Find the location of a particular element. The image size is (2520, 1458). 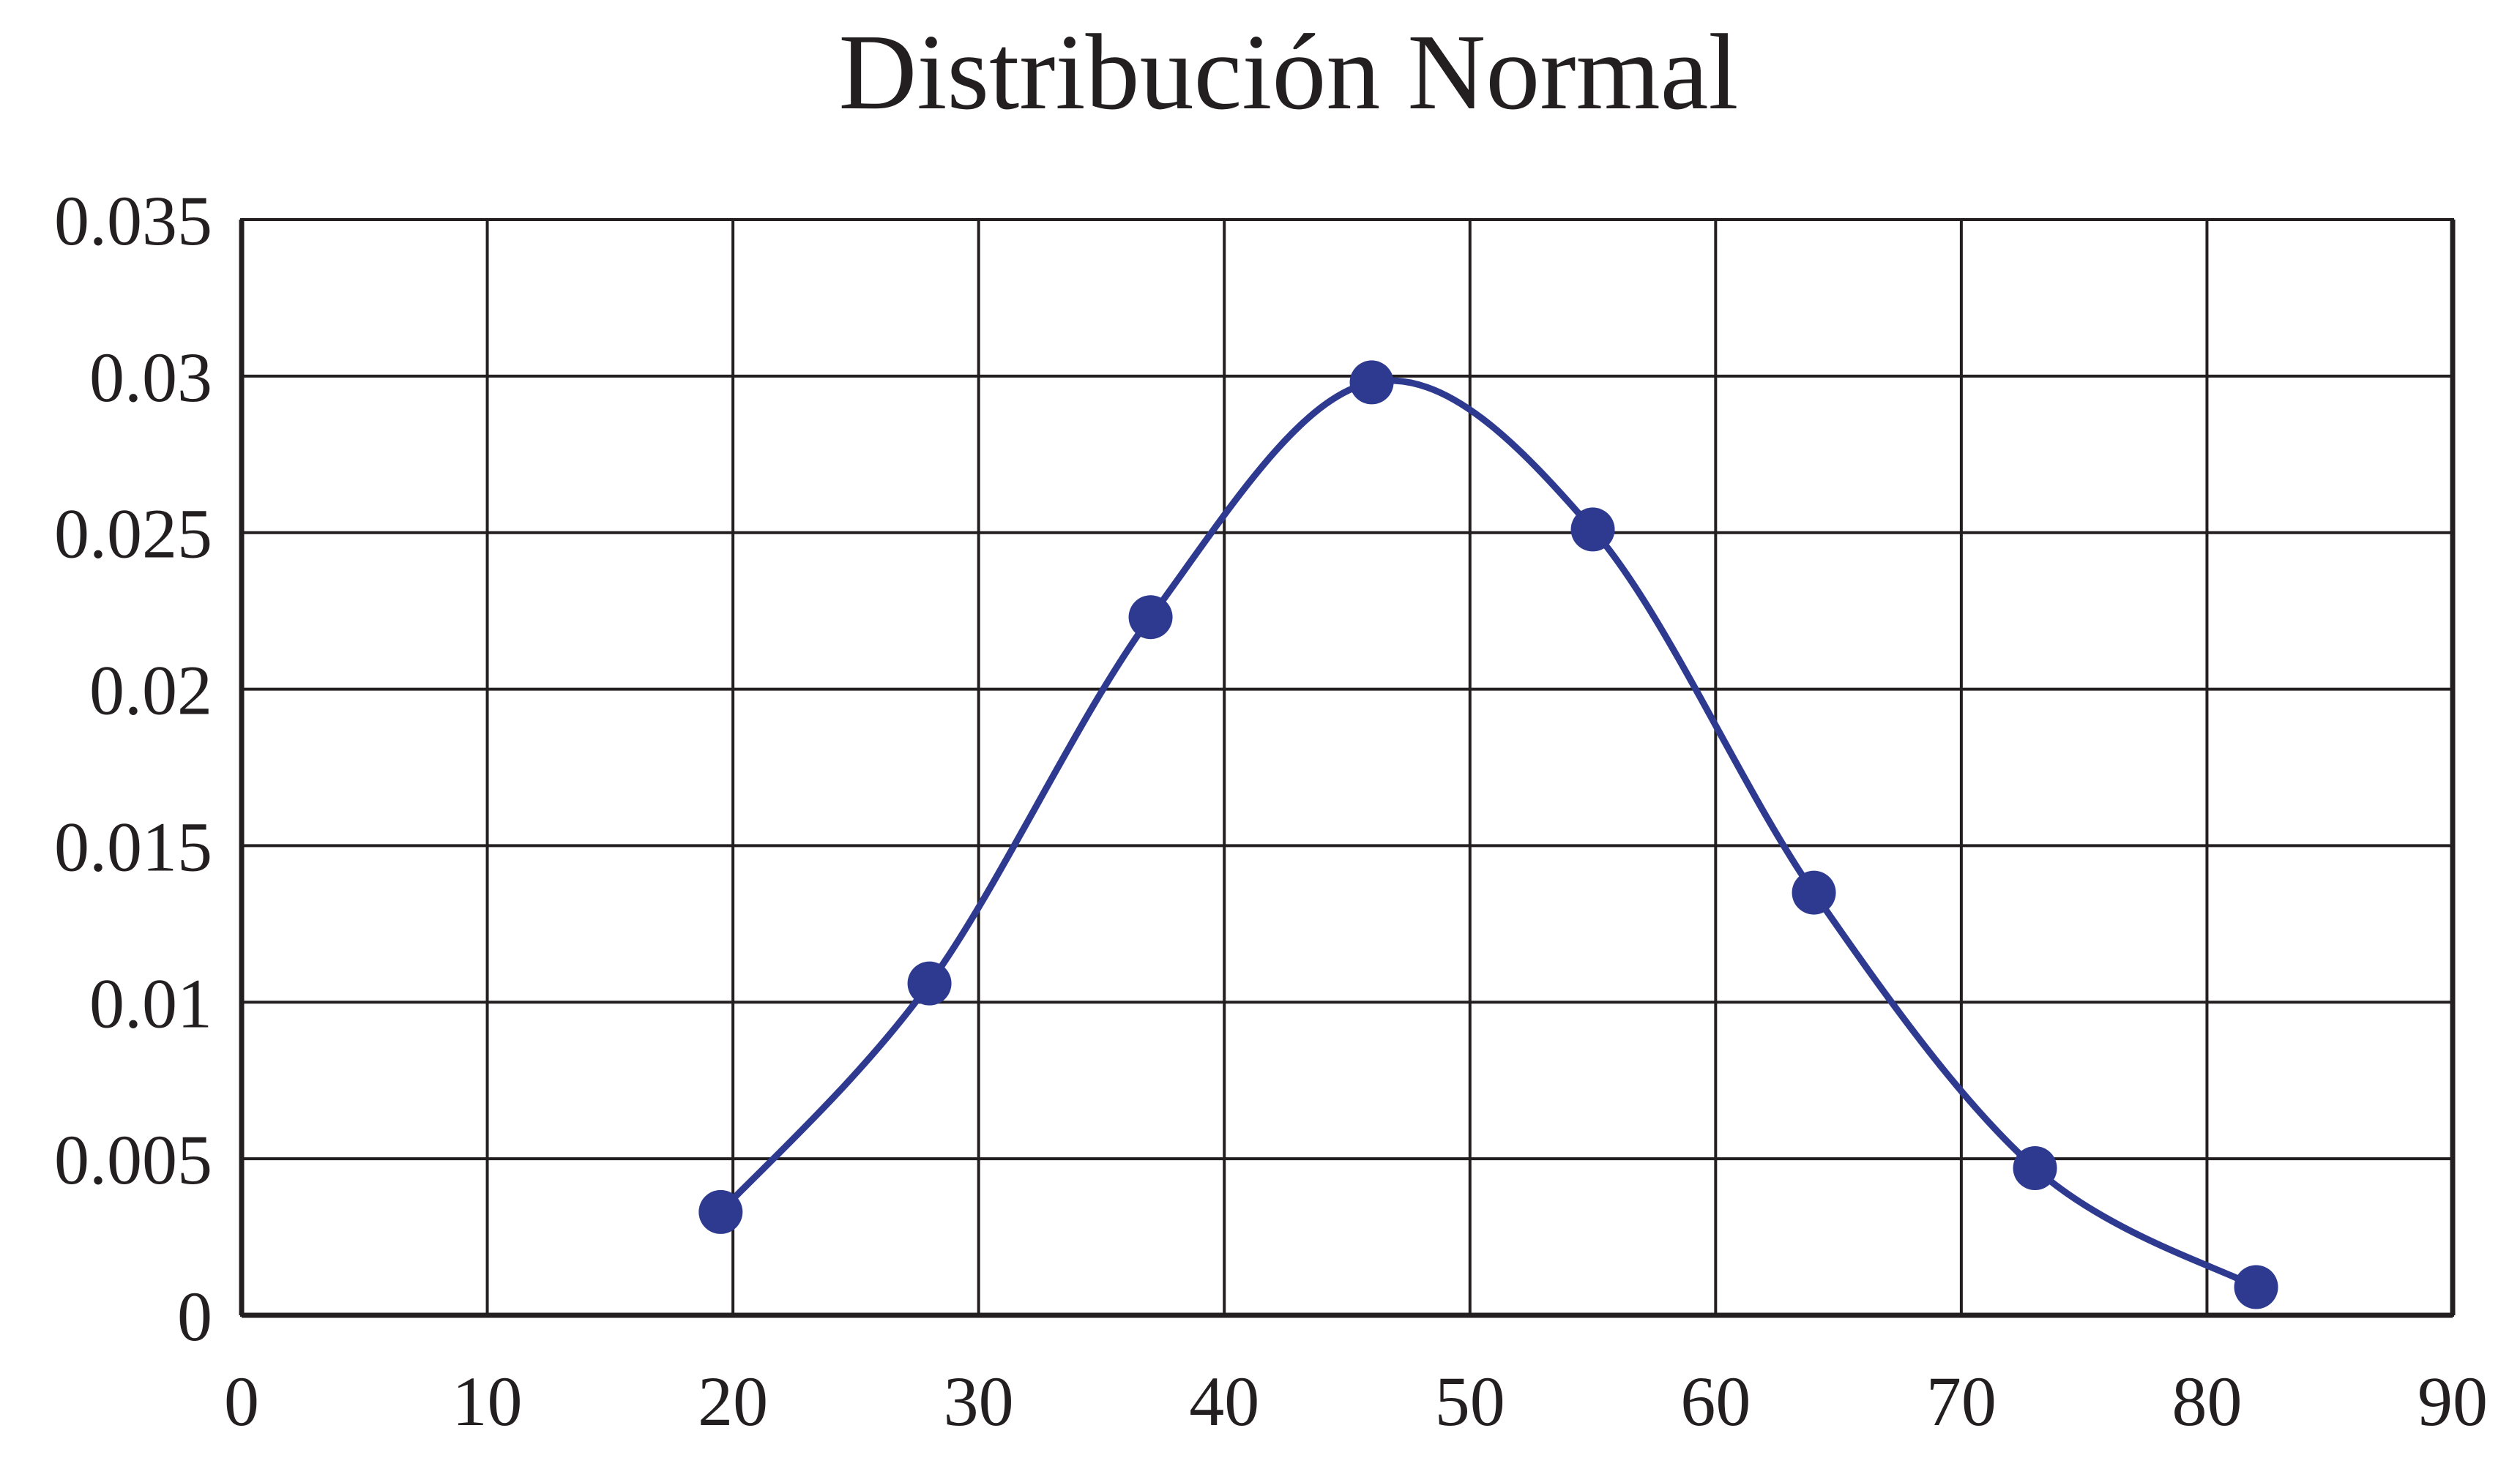

x-tick-label: 70 is located at coordinates (1961, 1401).